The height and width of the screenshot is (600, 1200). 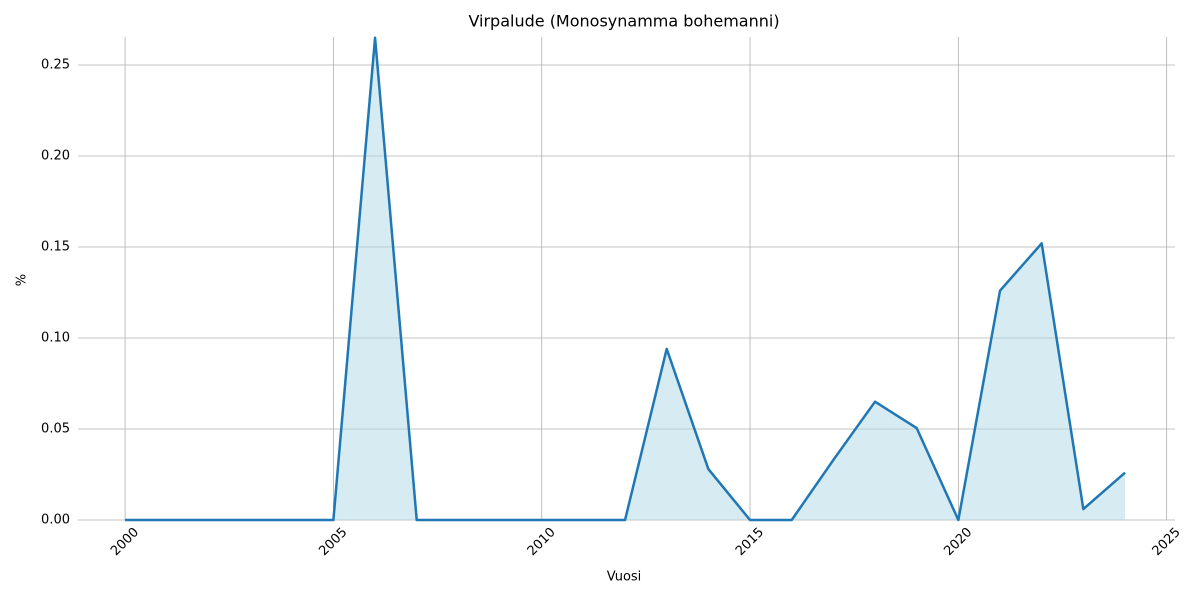 What do you see at coordinates (624, 577) in the screenshot?
I see `x-axis-label: Vuosi` at bounding box center [624, 577].